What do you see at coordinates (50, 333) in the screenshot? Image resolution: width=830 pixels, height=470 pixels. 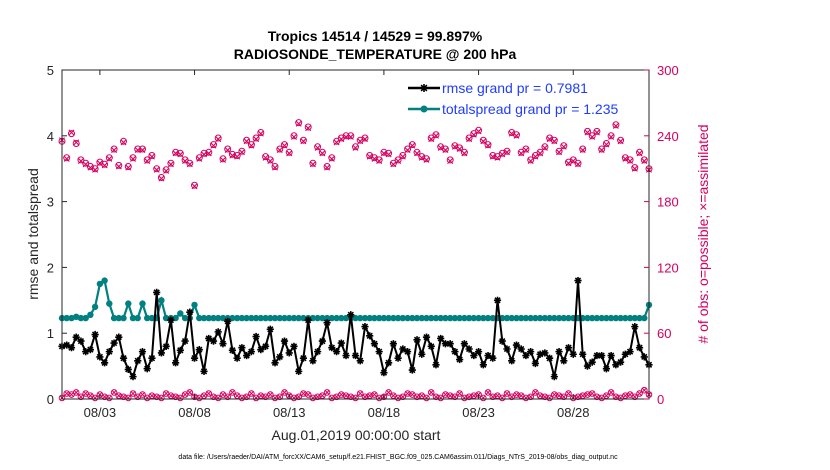 I see `y-left-tick-label: 1` at bounding box center [50, 333].